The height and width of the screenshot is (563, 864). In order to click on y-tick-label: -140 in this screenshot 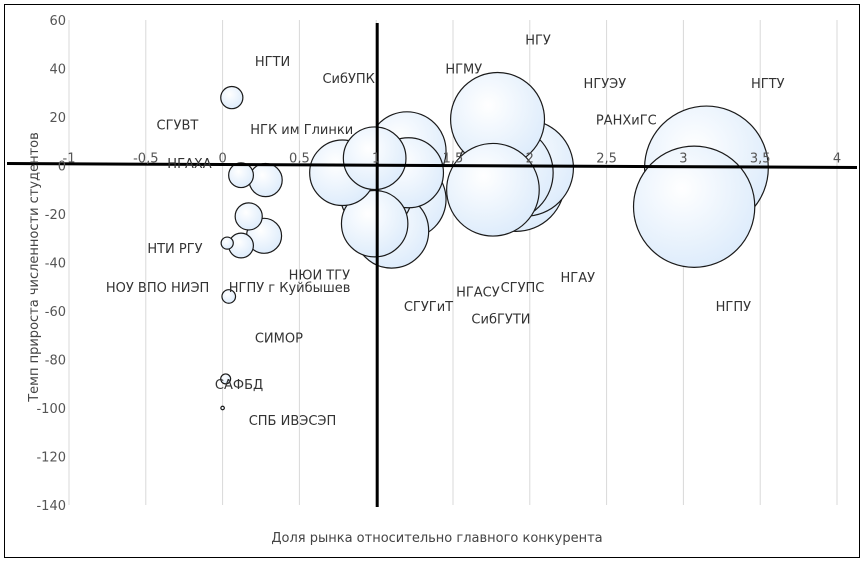, I will do `click(51, 506)`.